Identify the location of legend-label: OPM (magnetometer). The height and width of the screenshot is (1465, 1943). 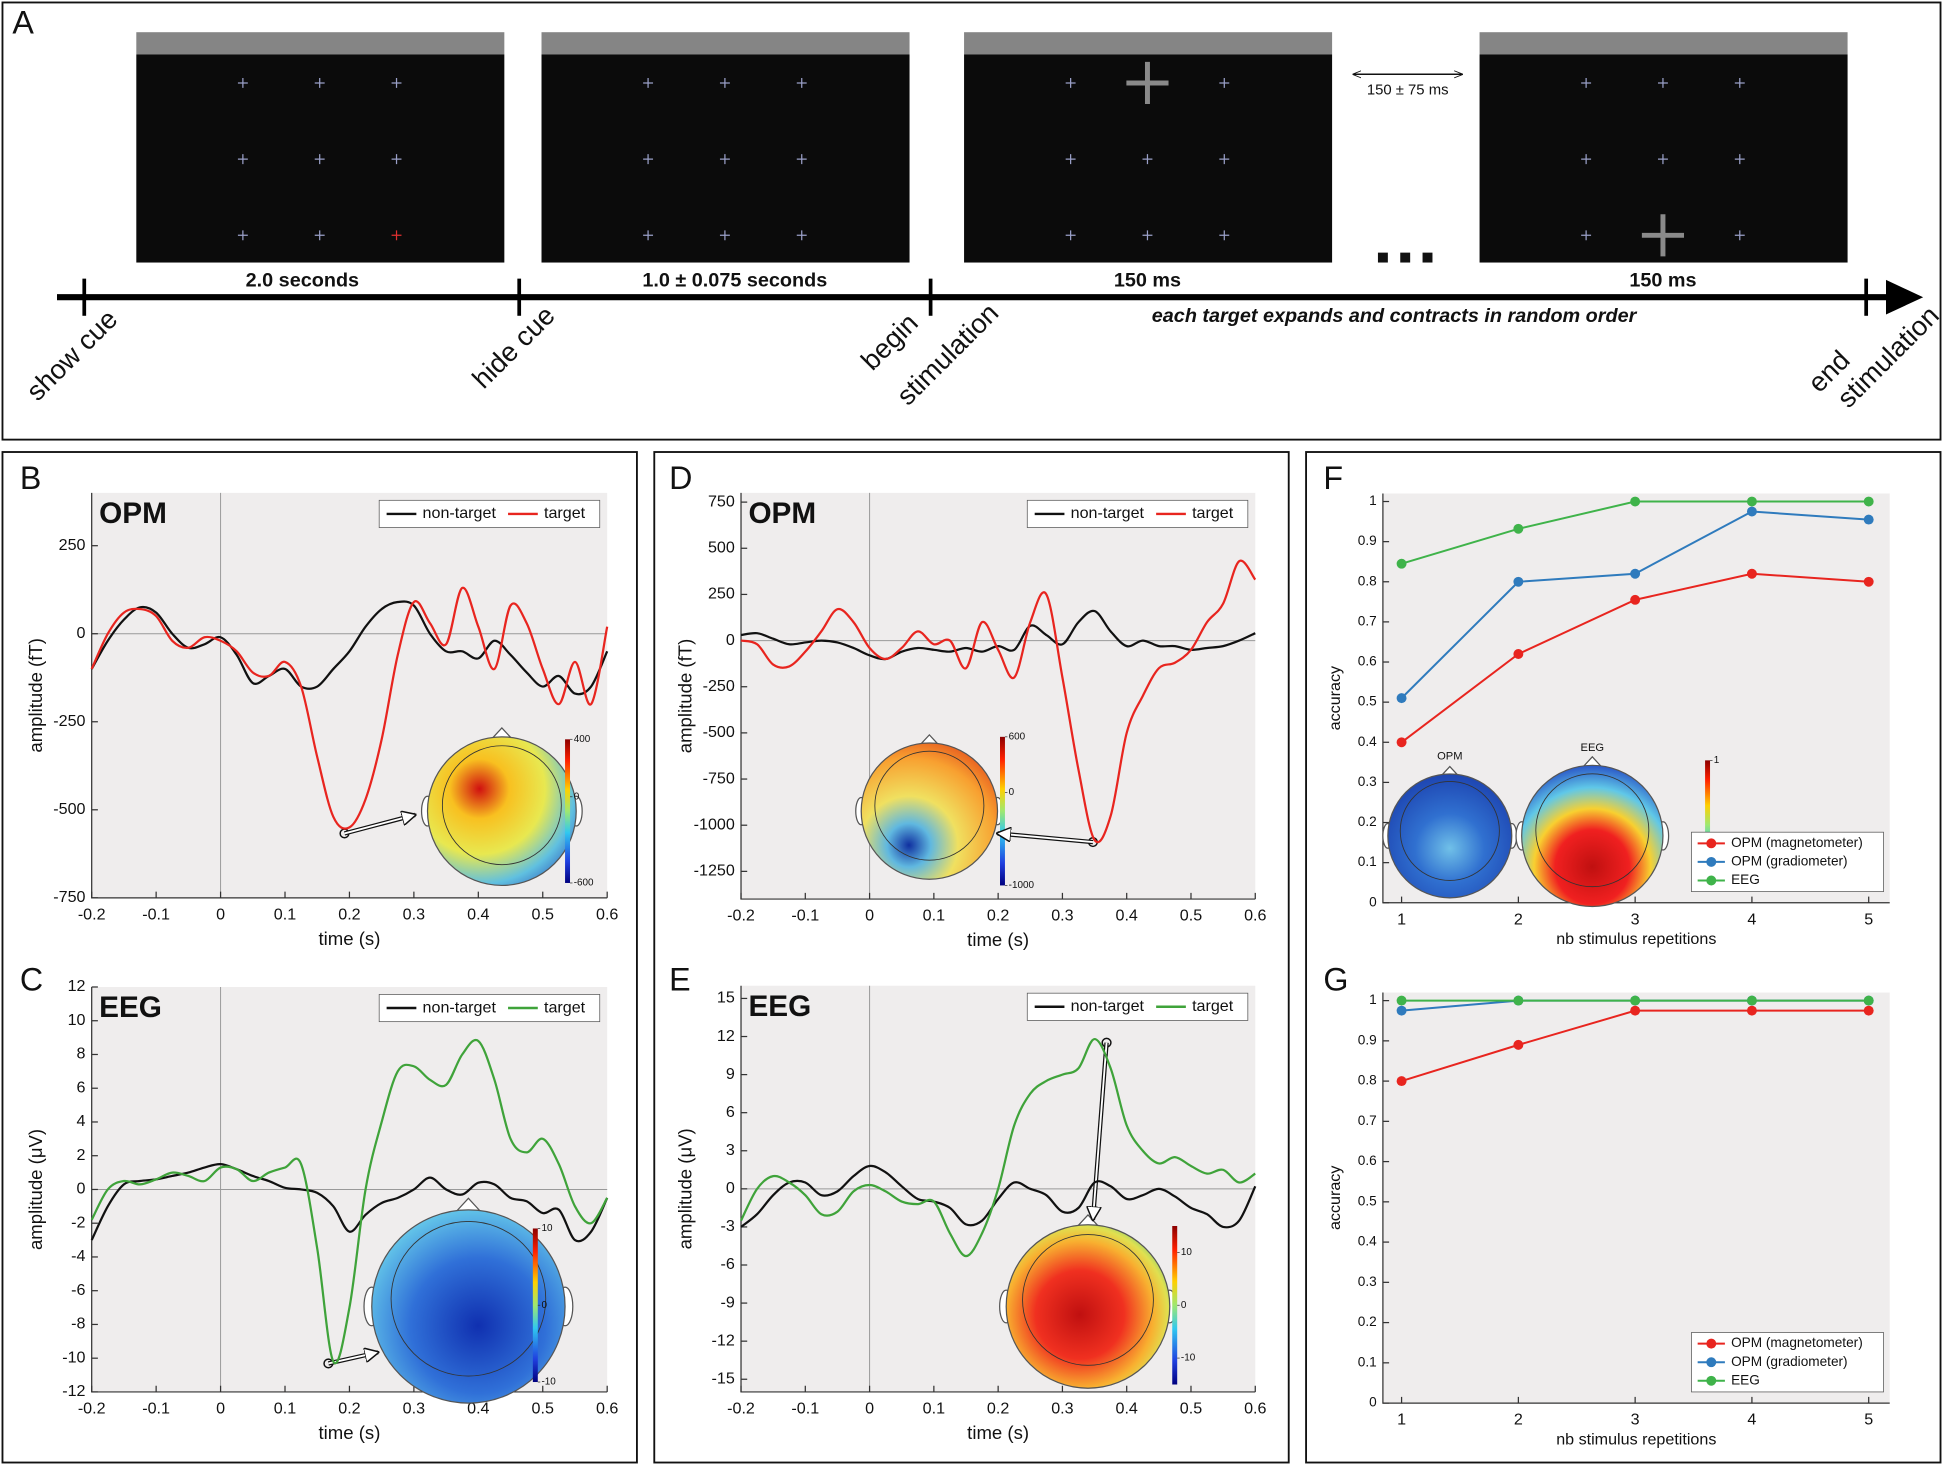
(1797, 1342).